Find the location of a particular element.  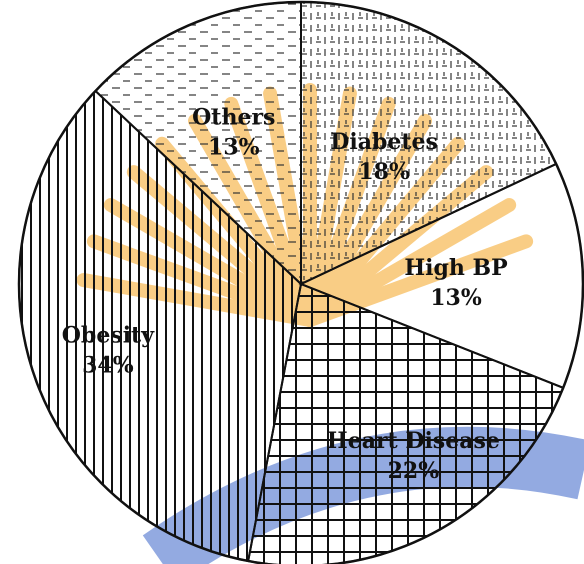

slice-value-obesity: 34% is located at coordinates (108, 366).